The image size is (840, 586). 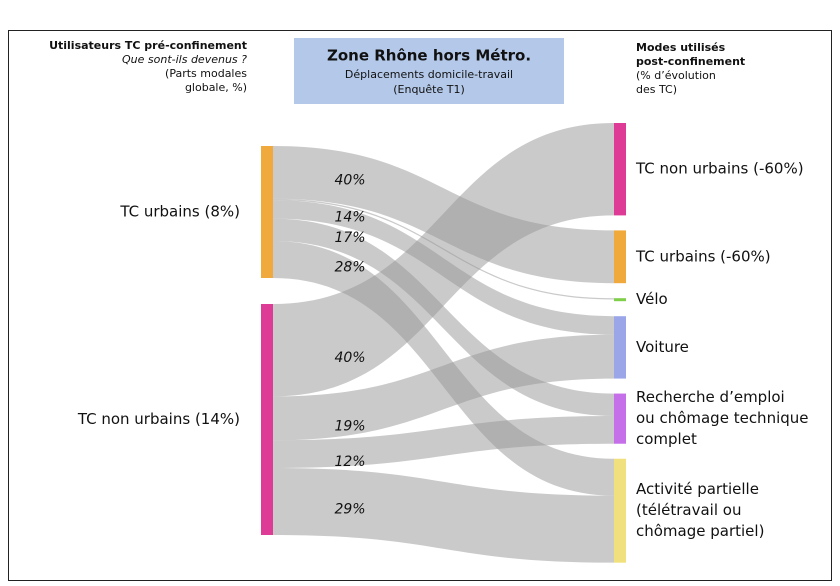 I want to click on target-label: Recherche d’emploi, so click(x=710, y=397).